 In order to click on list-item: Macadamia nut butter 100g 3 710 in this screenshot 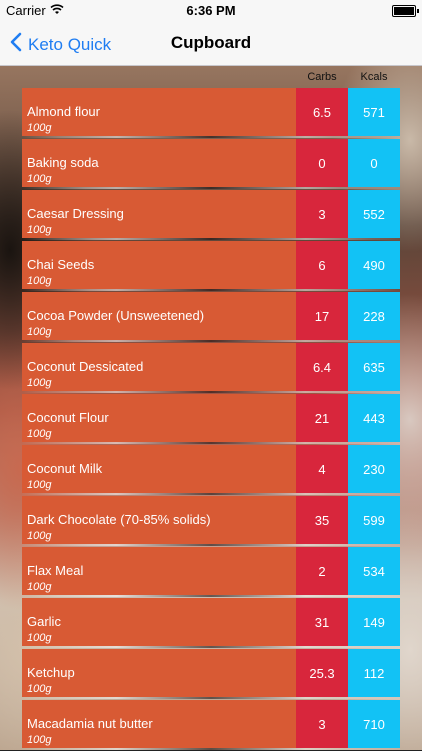, I will do `click(211, 725)`.